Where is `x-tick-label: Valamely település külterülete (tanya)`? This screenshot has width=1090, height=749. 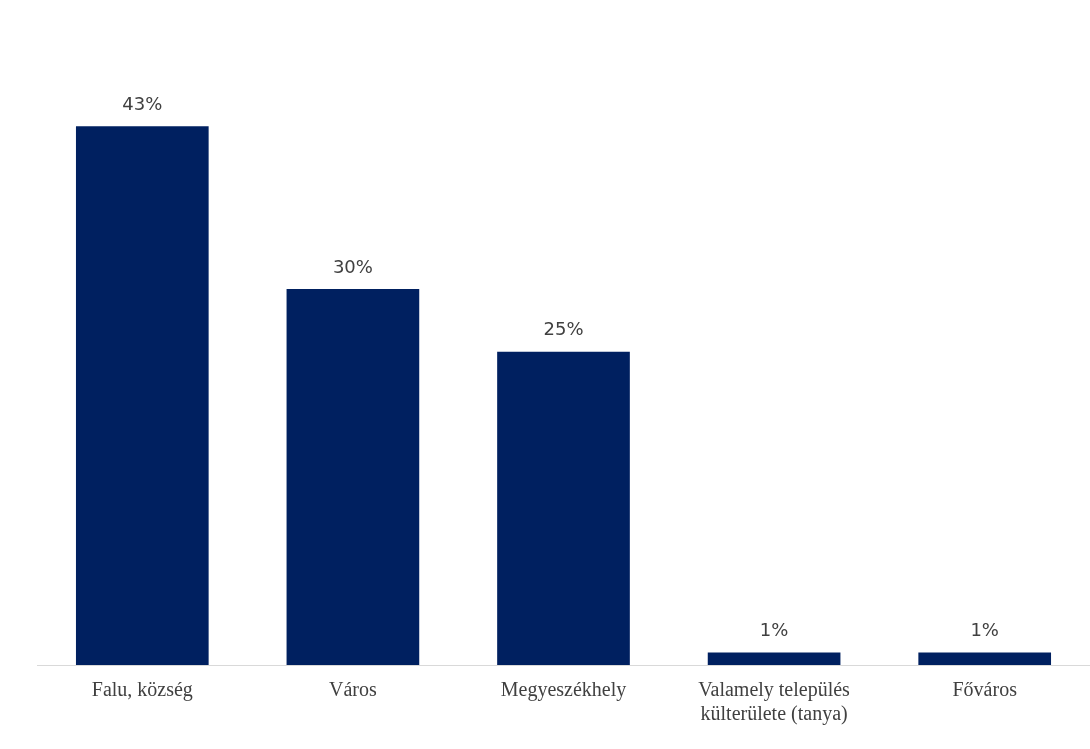
x-tick-label: Valamely település külterülete (tanya) is located at coordinates (774, 702).